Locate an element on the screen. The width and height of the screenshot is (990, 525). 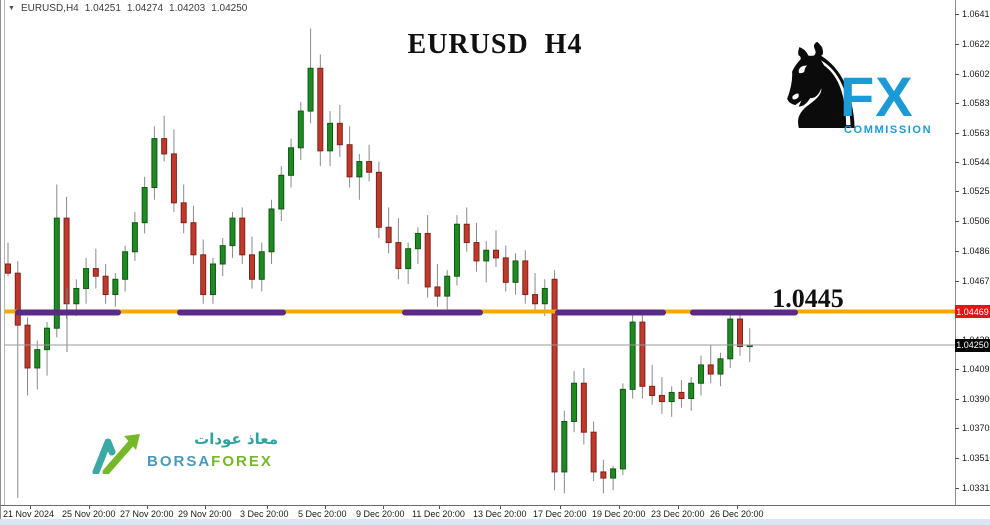
x-tick-label: 3 Dec 20:00 is located at coordinates (264, 514).